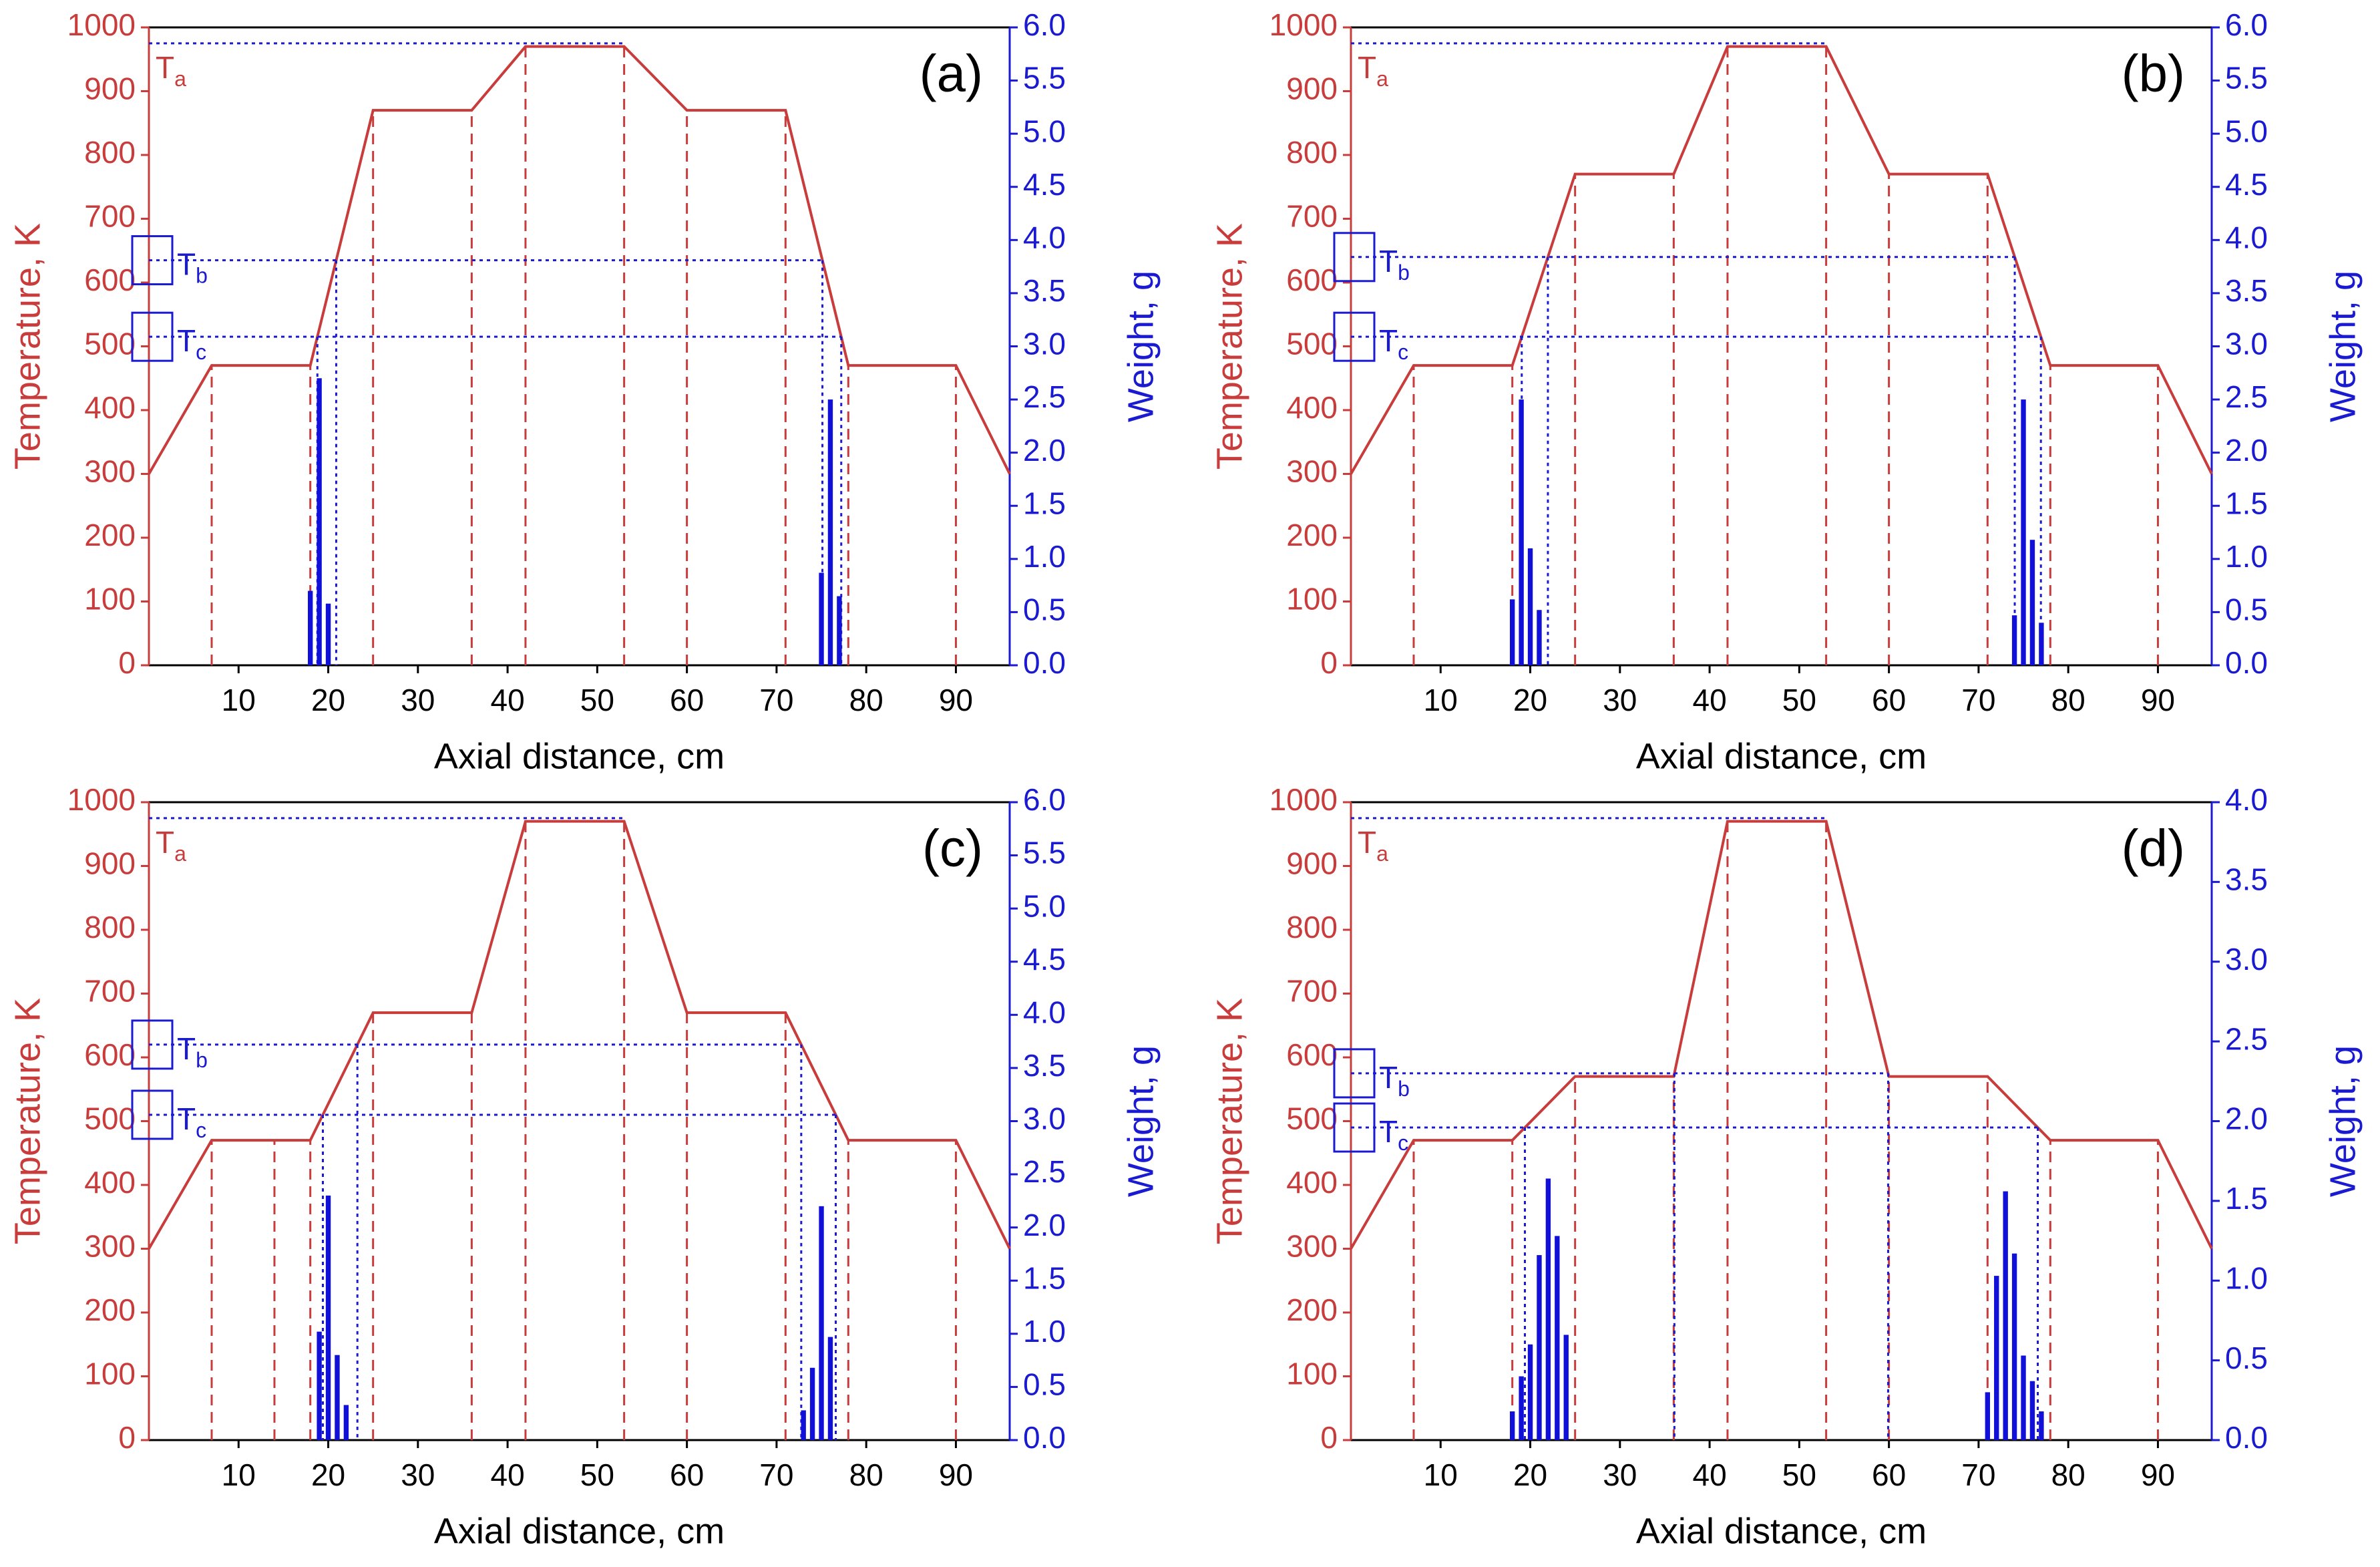 This screenshot has width=2380, height=1567. What do you see at coordinates (2246, 609) in the screenshot?
I see `y2-tick-label: 0.5` at bounding box center [2246, 609].